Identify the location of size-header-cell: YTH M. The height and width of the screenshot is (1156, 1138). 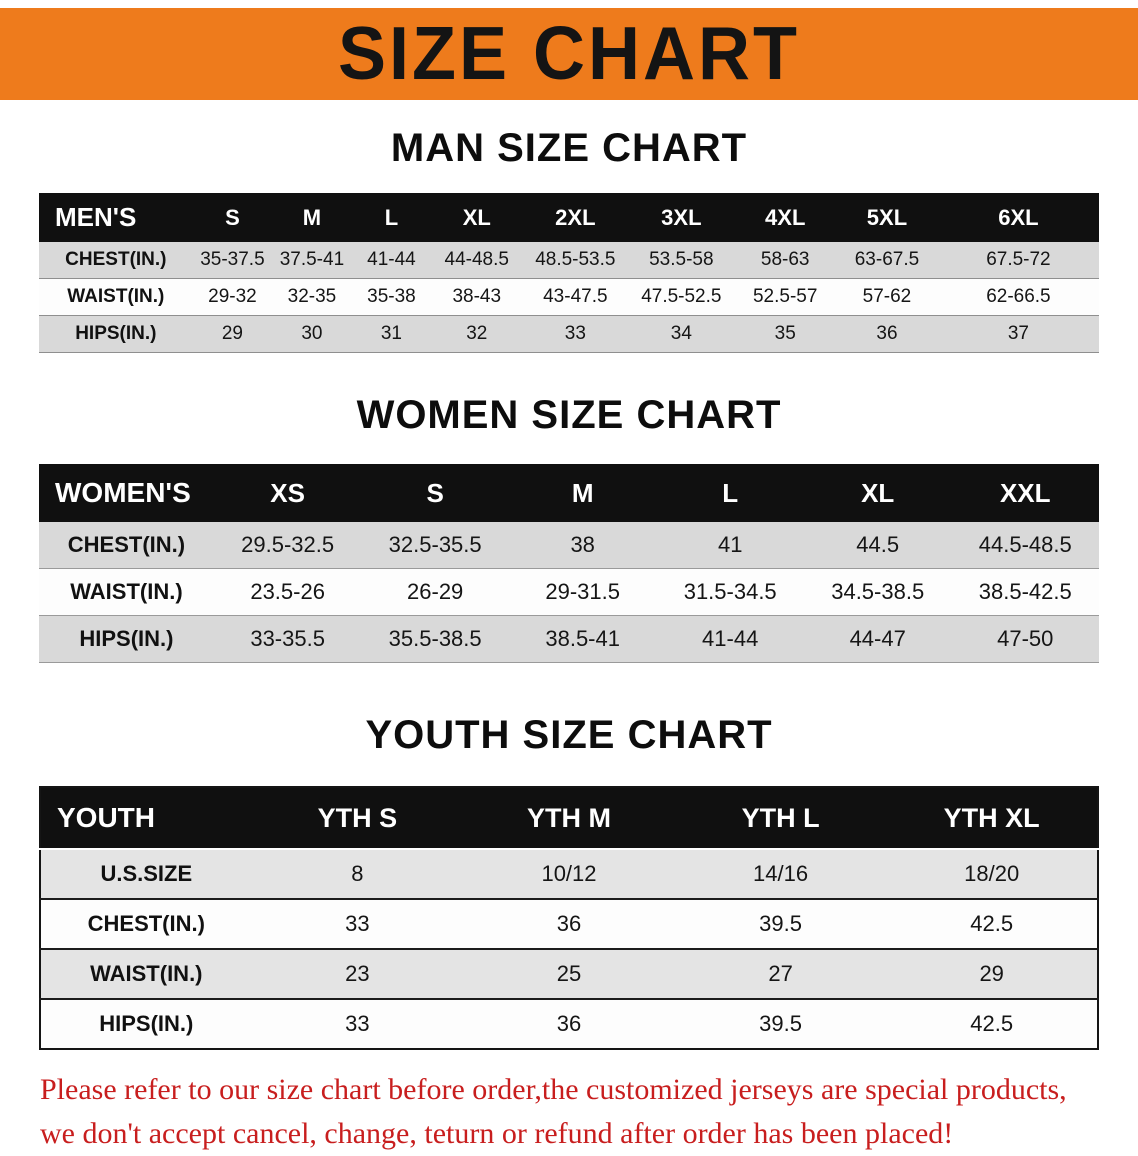
(569, 818).